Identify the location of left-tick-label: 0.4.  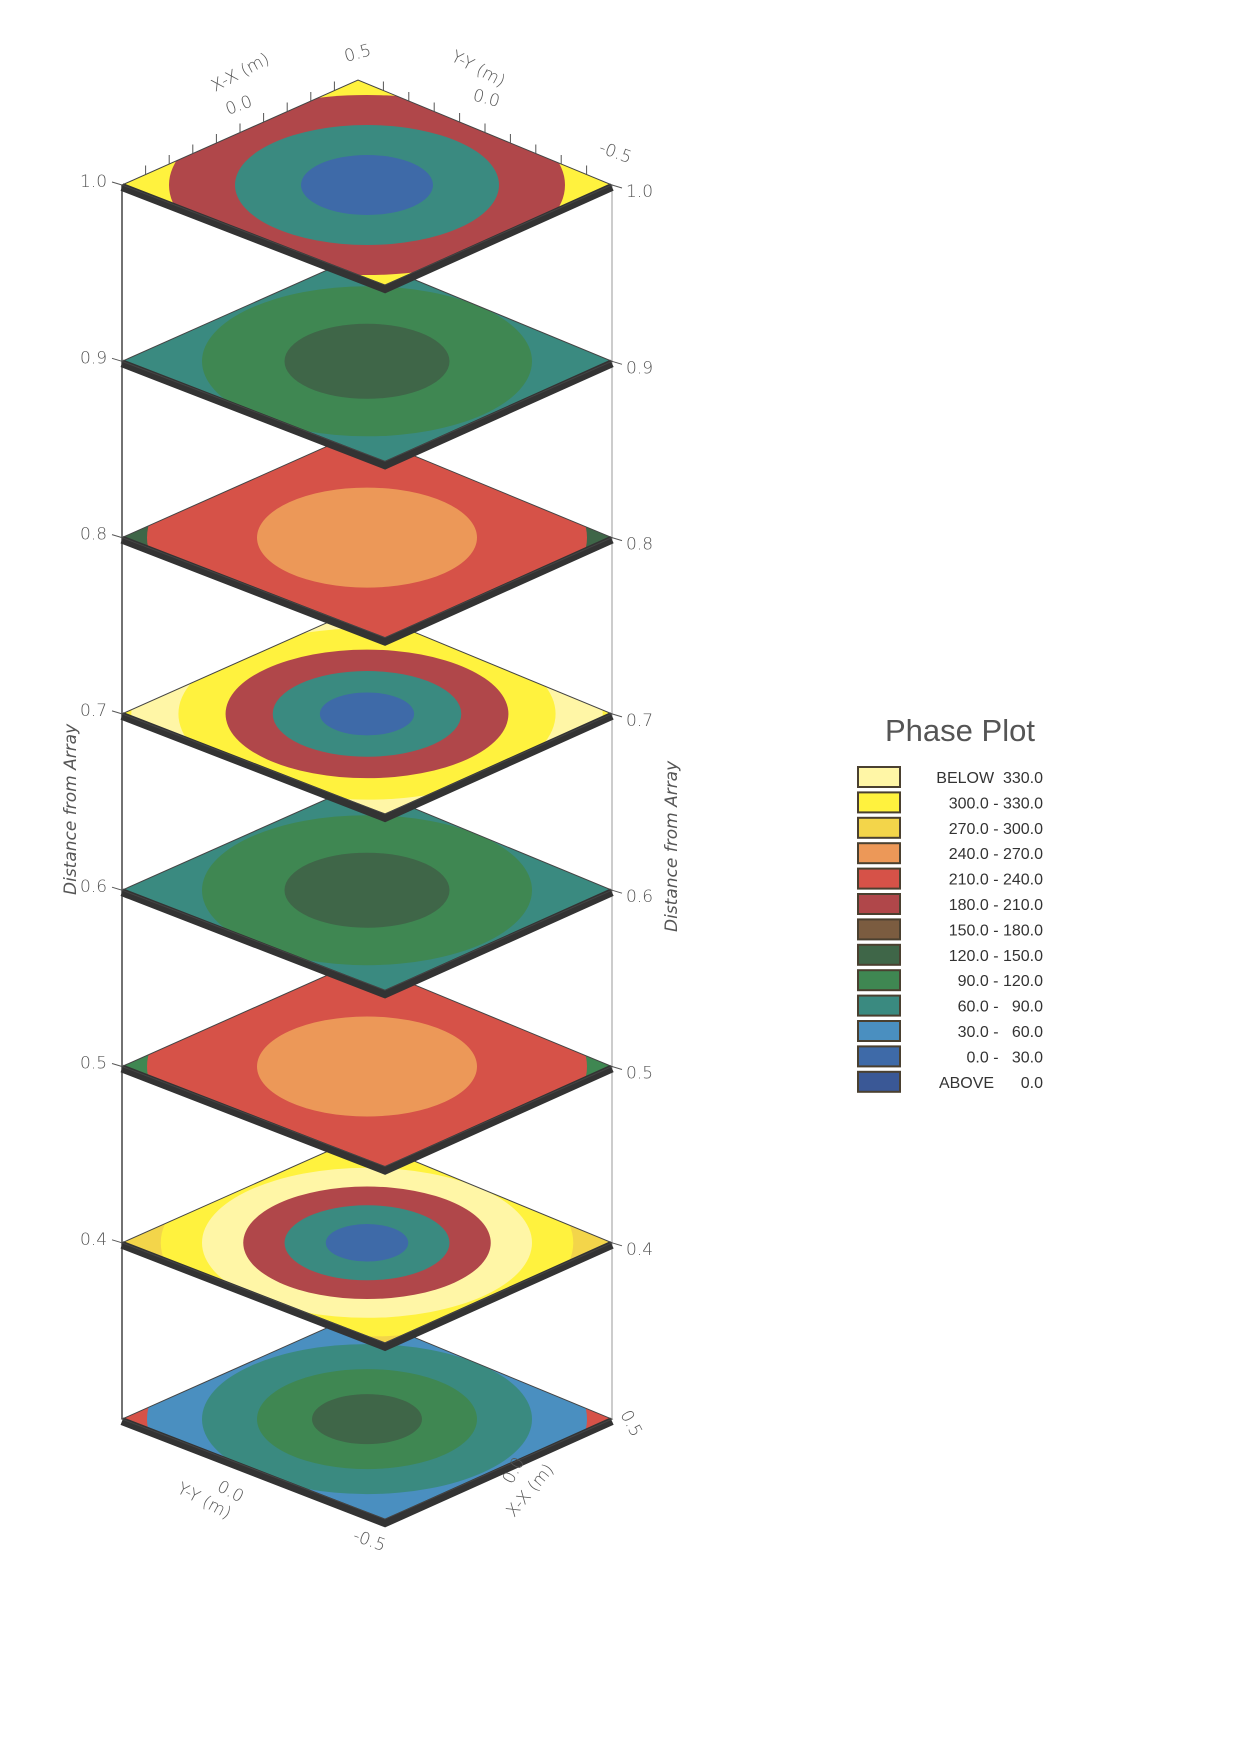
(93, 1240).